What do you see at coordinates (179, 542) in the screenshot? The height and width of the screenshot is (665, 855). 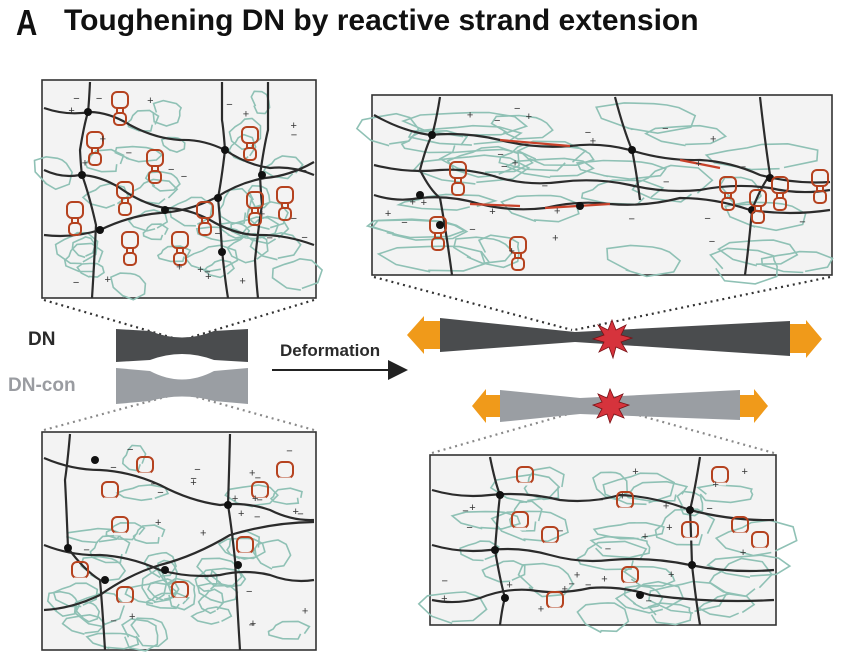 I see `network-dncon-undeformed: −−−++−−−+−+− +−+++−−+−+−−+−` at bounding box center [179, 542].